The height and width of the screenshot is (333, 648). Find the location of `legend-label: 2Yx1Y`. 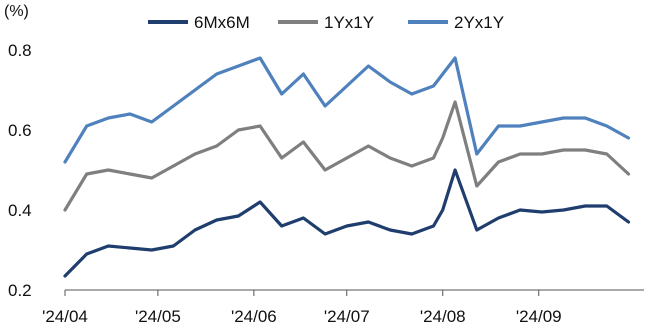

legend-label: 2Yx1Y is located at coordinates (479, 22).